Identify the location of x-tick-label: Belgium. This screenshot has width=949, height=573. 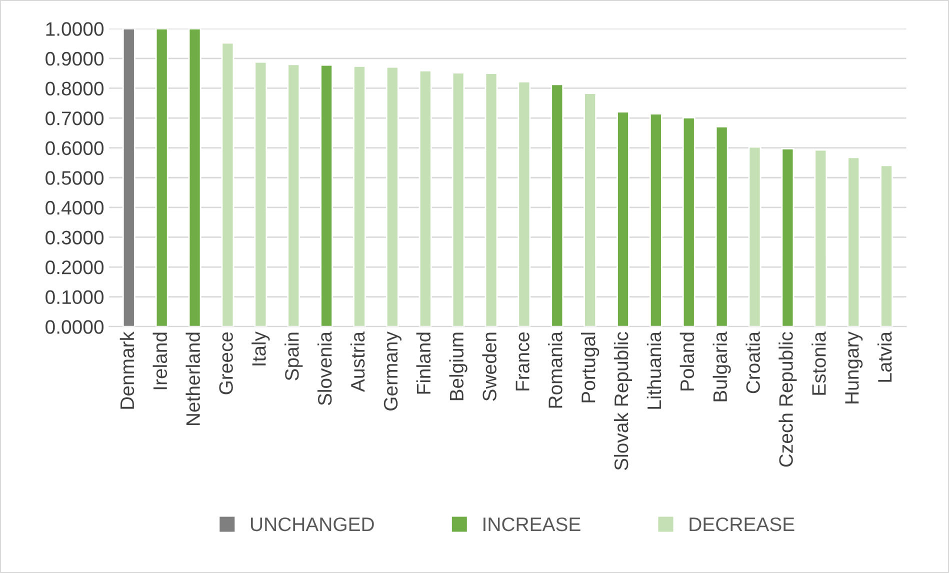
(458, 366).